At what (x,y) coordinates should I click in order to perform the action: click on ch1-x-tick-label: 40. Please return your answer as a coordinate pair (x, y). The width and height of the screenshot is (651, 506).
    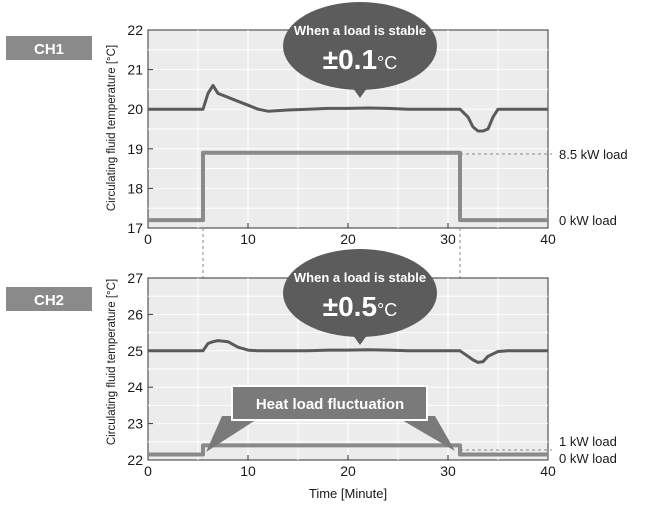
    Looking at the image, I should click on (548, 239).